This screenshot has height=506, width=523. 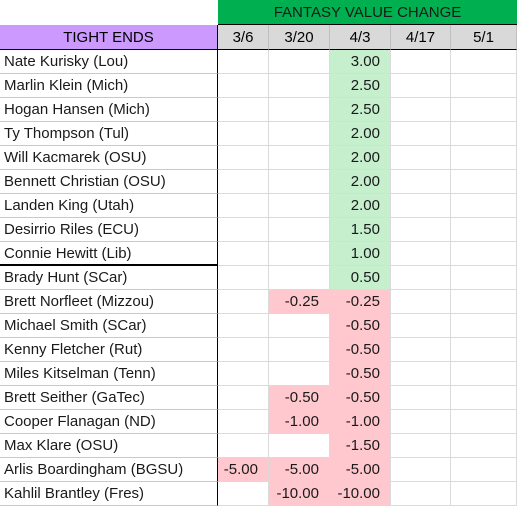 What do you see at coordinates (109, 446) in the screenshot?
I see `player-name-cell: Max Klare (OSU)` at bounding box center [109, 446].